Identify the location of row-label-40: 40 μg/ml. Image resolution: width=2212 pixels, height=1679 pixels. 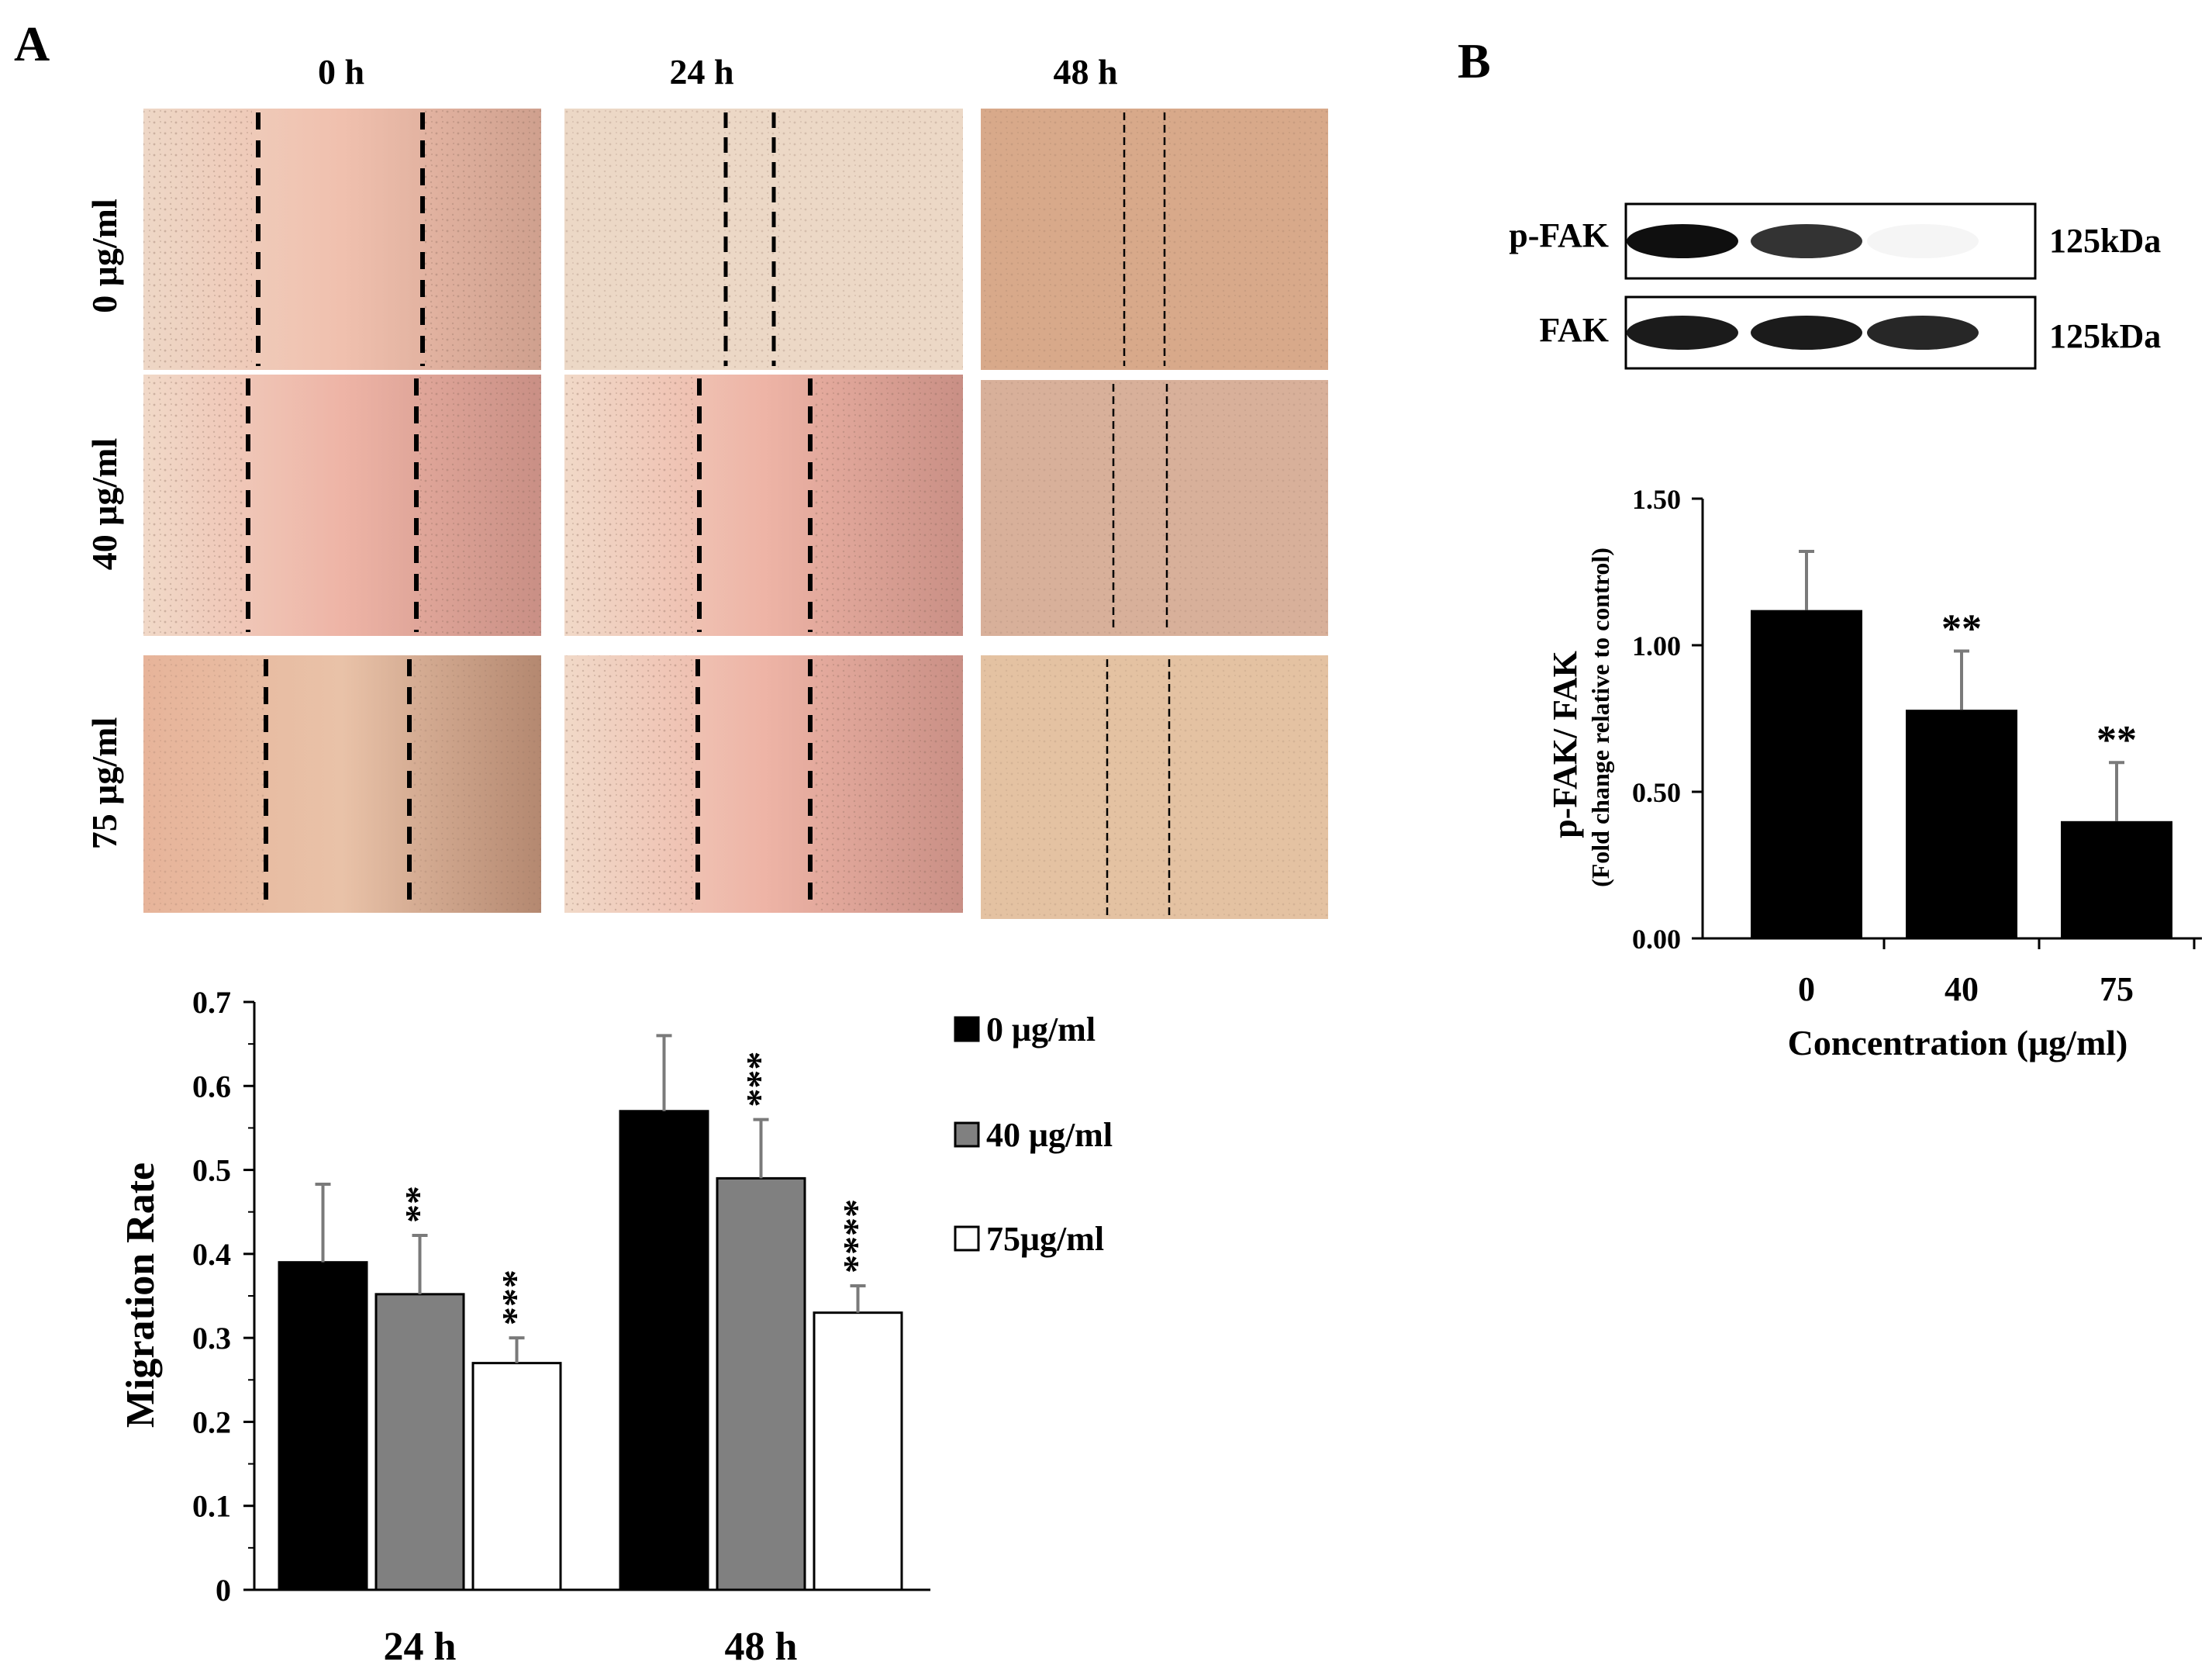
(104, 504).